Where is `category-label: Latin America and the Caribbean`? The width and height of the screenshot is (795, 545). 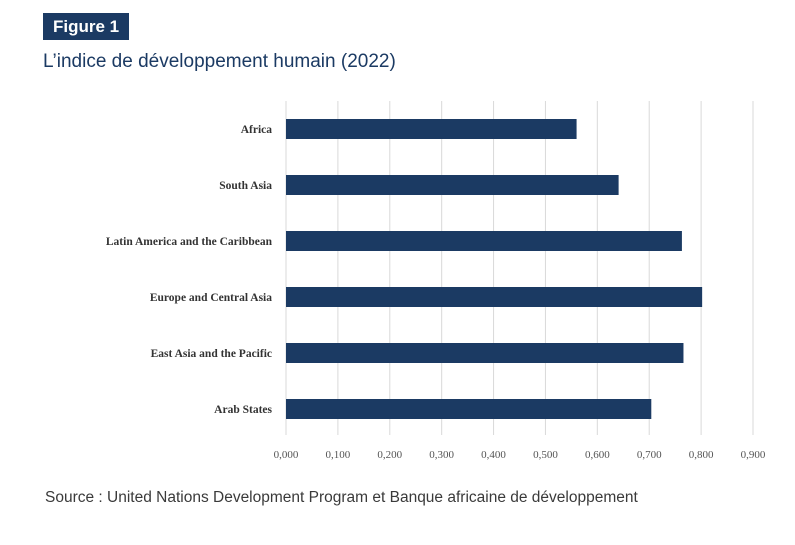
category-label: Latin America and the Caribbean is located at coordinates (189, 242).